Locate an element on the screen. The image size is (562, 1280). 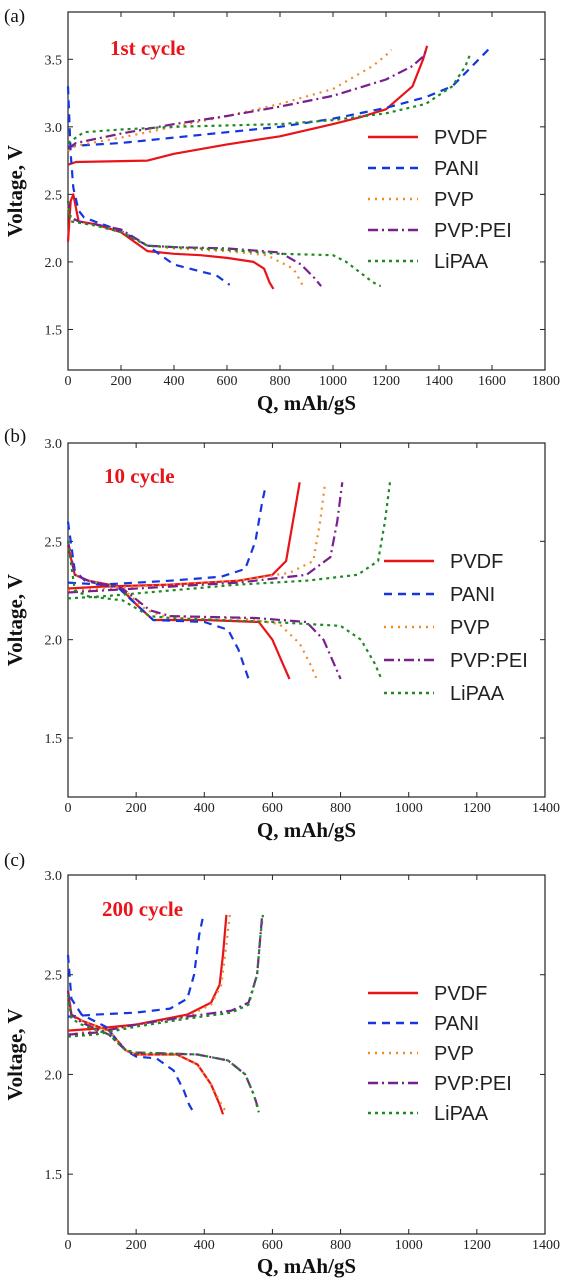
panel-label: (c) is located at coordinates (14, 860).